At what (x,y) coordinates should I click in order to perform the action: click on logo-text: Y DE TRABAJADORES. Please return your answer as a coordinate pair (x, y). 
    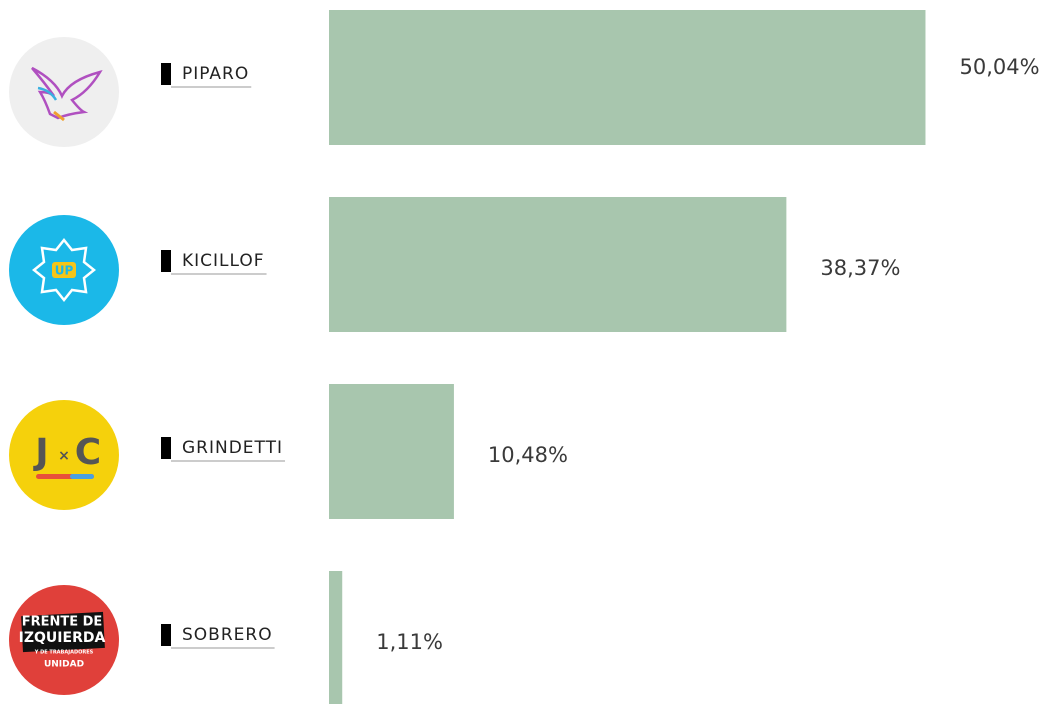
    Looking at the image, I should click on (64, 653).